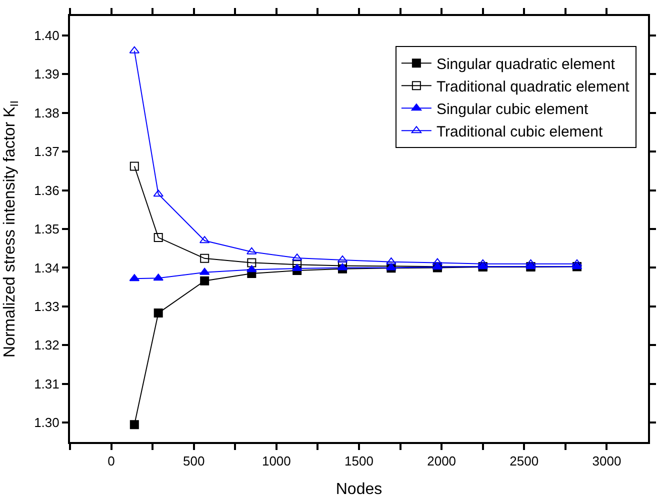 This screenshot has height=503, width=664. What do you see at coordinates (111, 461) in the screenshot?
I see `x-tick-label: 0` at bounding box center [111, 461].